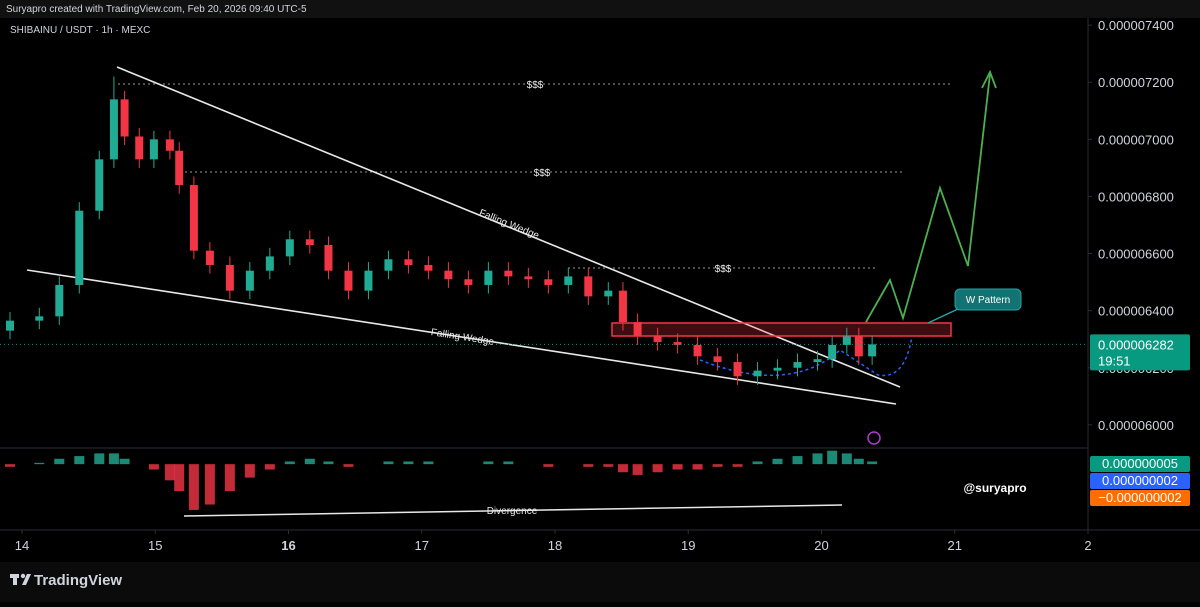 The height and width of the screenshot is (607, 1200). I want to click on x-tick-label: 19, so click(688, 545).